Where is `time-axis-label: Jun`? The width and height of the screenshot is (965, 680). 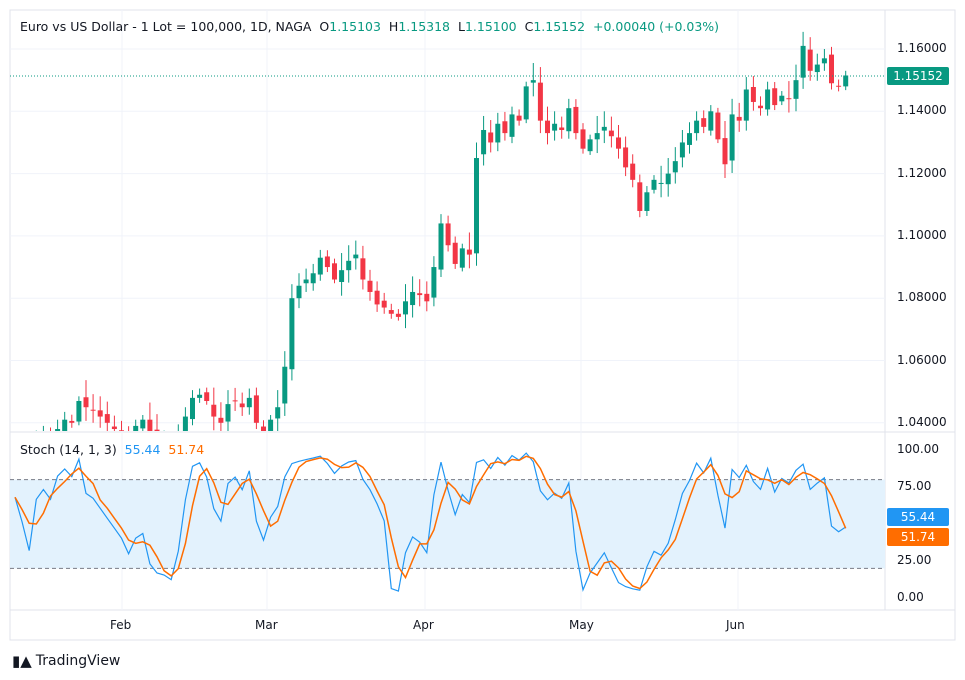 time-axis-label: Jun is located at coordinates (735, 625).